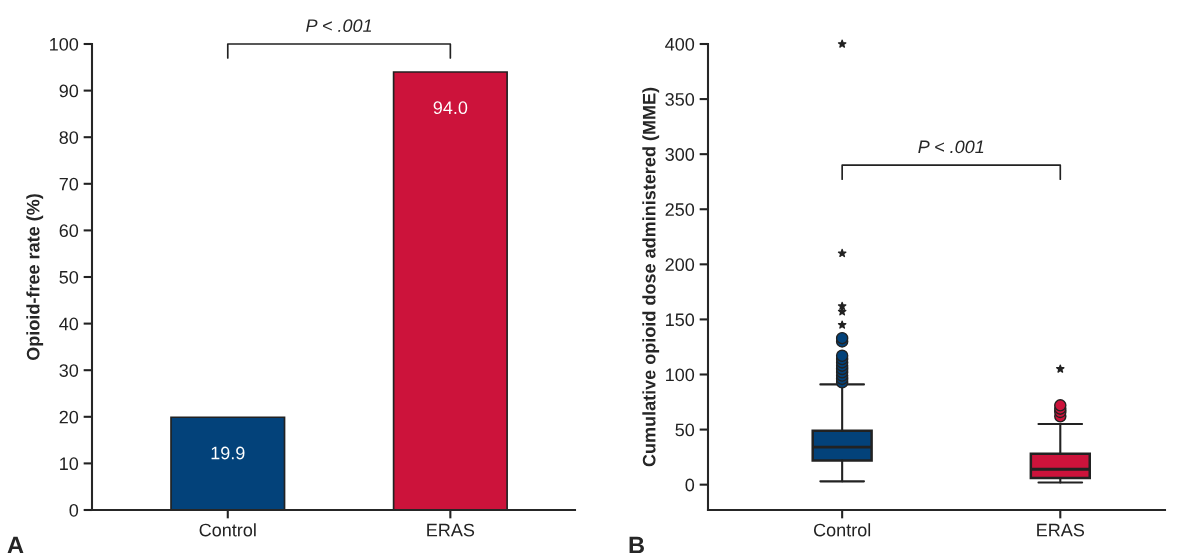 The height and width of the screenshot is (560, 1187). Describe the element at coordinates (680, 154) in the screenshot. I see `y-tick-label: 300` at that location.